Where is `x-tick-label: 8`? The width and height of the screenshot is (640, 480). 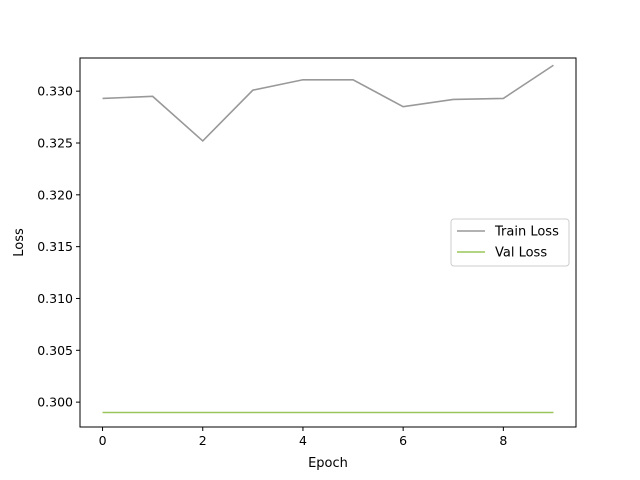 x-tick-label: 8 is located at coordinates (503, 440).